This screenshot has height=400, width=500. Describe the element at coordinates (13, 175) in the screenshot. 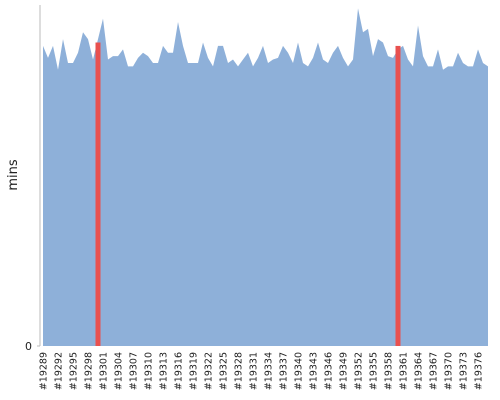

I see `y-axis-label: mins` at that location.